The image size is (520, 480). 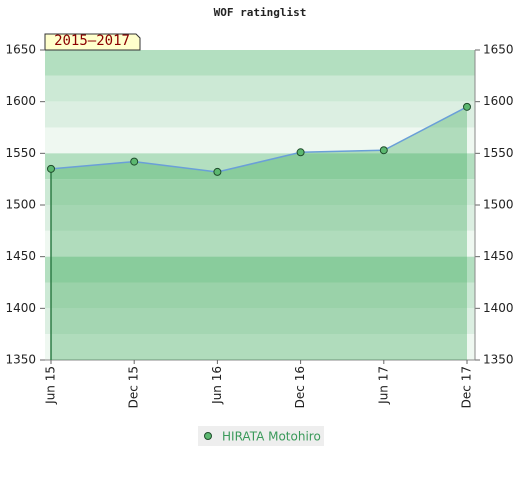 I want to click on y-tick-label: 1450, so click(x=20, y=256).